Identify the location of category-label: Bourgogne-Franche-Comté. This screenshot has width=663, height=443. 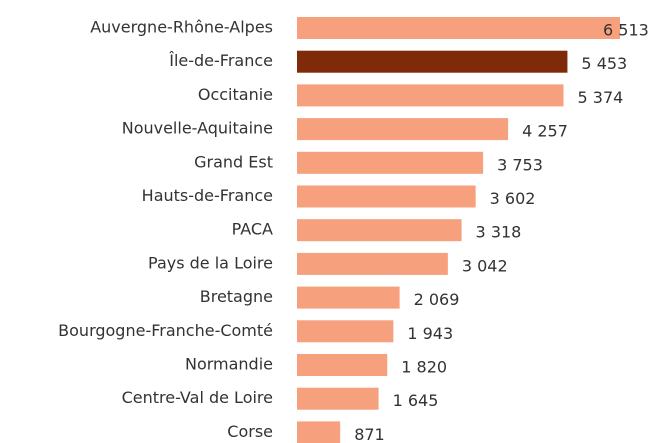
(165, 330).